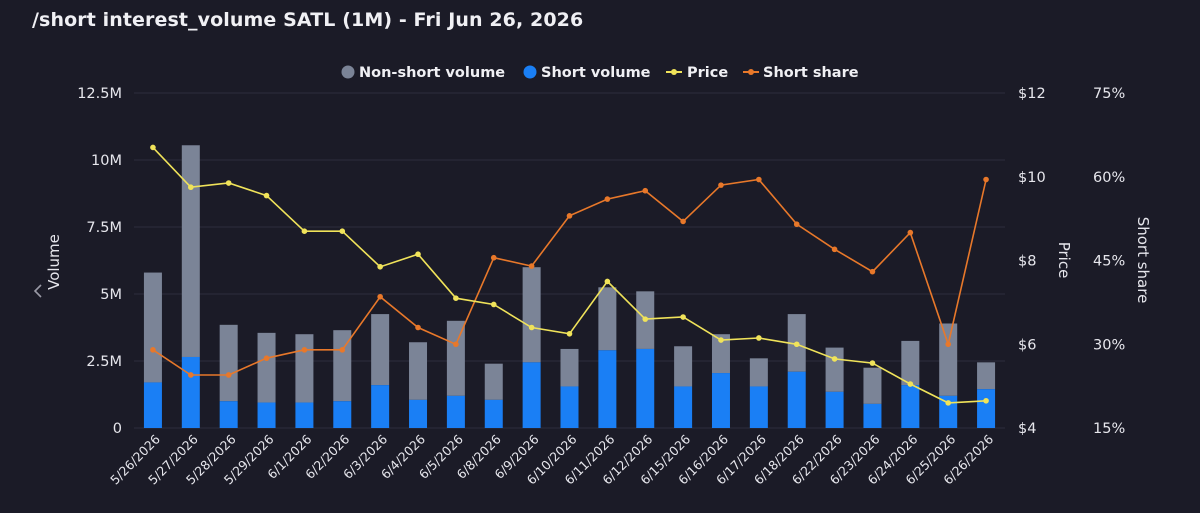 The image size is (1200, 513). Describe the element at coordinates (1109, 178) in the screenshot. I see `share-tick-label: 60%` at that location.